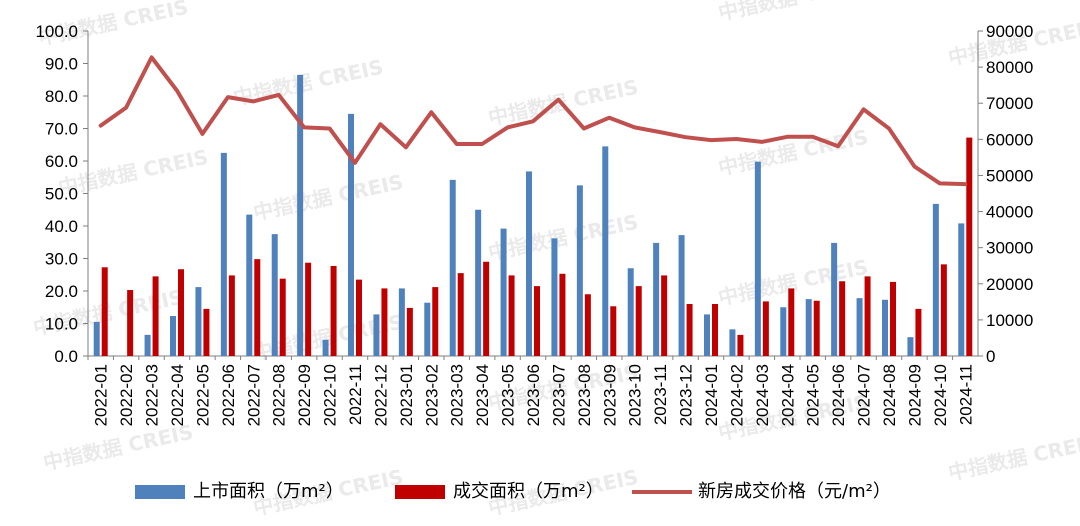  I want to click on x-tick-label: 2022-03, so click(152, 395).